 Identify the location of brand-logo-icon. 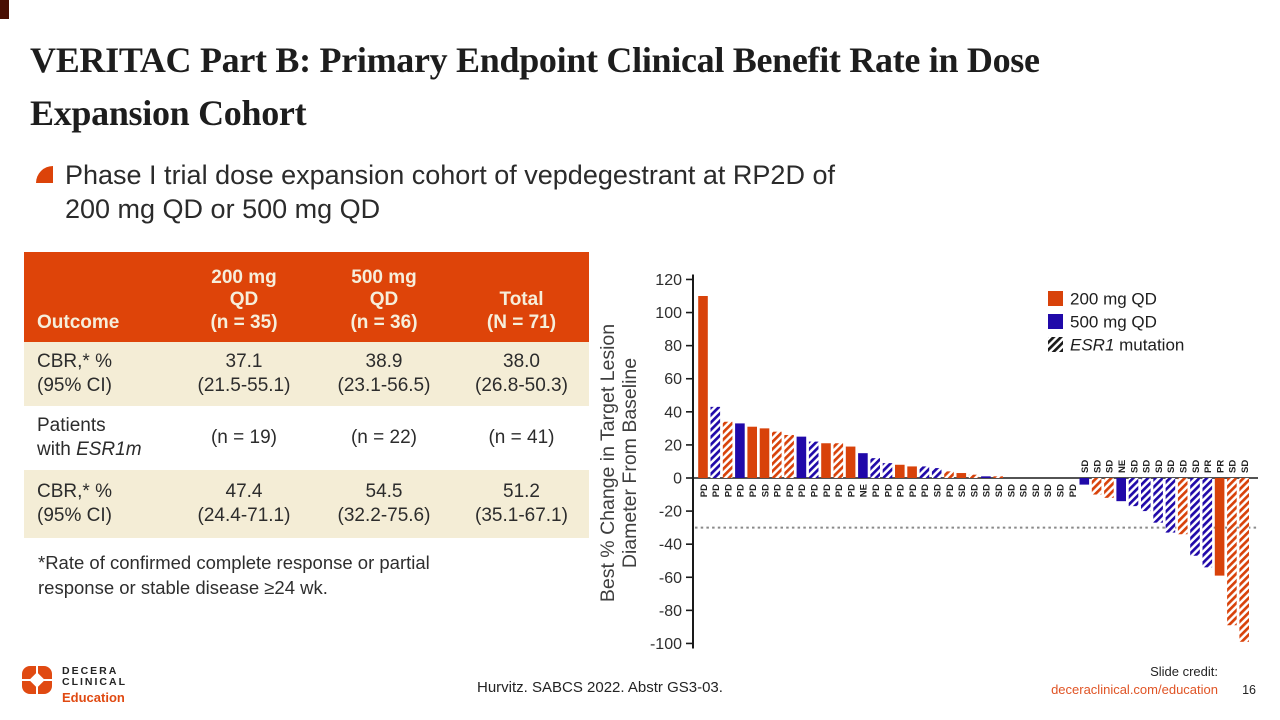
(37, 680).